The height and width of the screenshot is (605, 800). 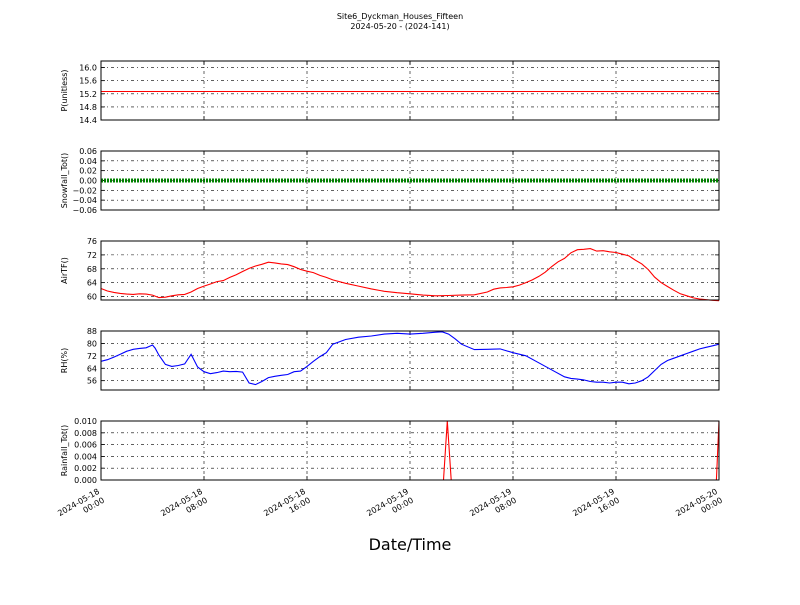 What do you see at coordinates (88, 94) in the screenshot?
I see `y-tick-label: 15.2` at bounding box center [88, 94].